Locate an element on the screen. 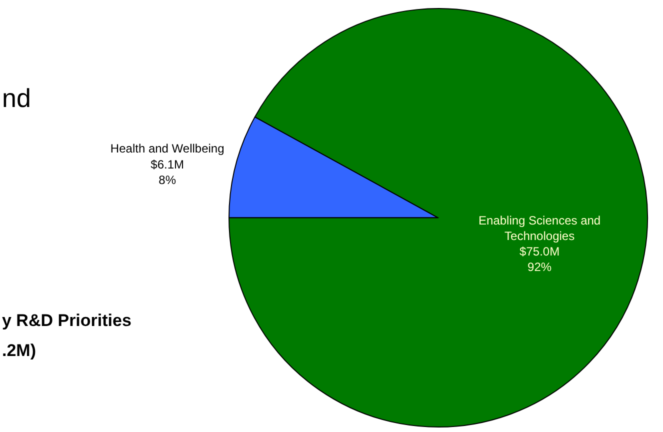 The height and width of the screenshot is (432, 663). data-label: $75.0M 92% is located at coordinates (540, 259).